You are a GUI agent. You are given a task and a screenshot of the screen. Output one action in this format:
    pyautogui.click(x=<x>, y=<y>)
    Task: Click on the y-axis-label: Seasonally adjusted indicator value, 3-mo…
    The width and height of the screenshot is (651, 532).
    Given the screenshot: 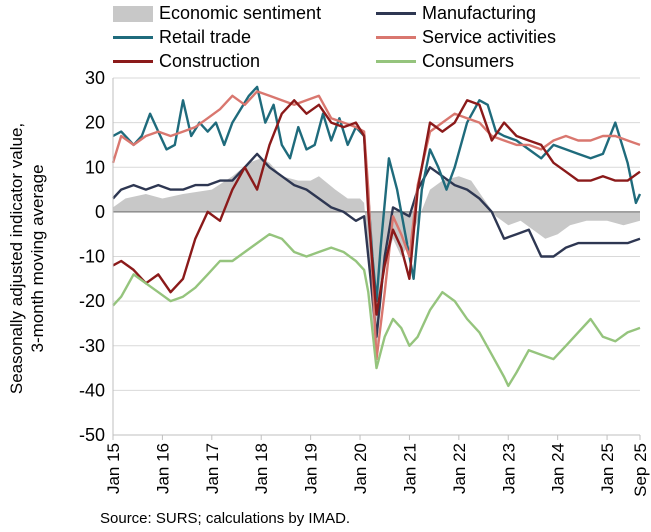 What is the action you would take?
    pyautogui.click(x=27, y=258)
    